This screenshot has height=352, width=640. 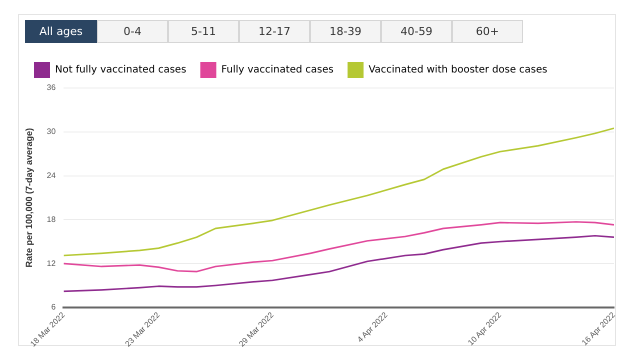 What do you see at coordinates (487, 31) in the screenshot?
I see `text: 60+` at bounding box center [487, 31].